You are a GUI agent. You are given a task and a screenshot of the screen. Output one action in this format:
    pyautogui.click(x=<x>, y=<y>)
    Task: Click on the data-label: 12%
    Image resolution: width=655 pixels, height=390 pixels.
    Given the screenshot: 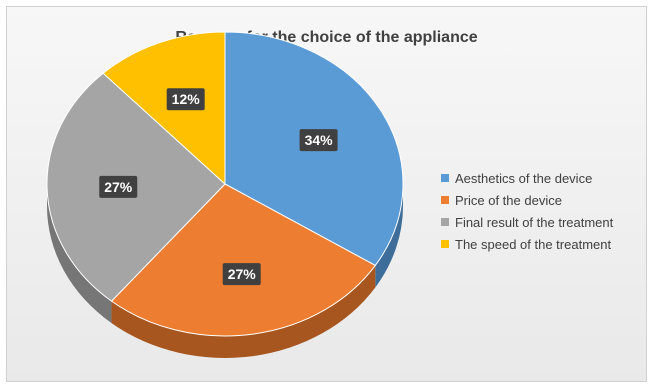 What is the action you would take?
    pyautogui.click(x=185, y=99)
    